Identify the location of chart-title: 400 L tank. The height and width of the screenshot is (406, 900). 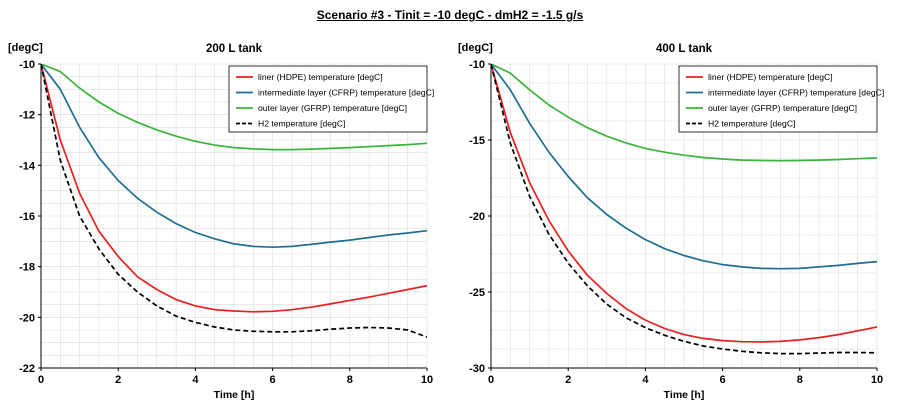
(684, 49).